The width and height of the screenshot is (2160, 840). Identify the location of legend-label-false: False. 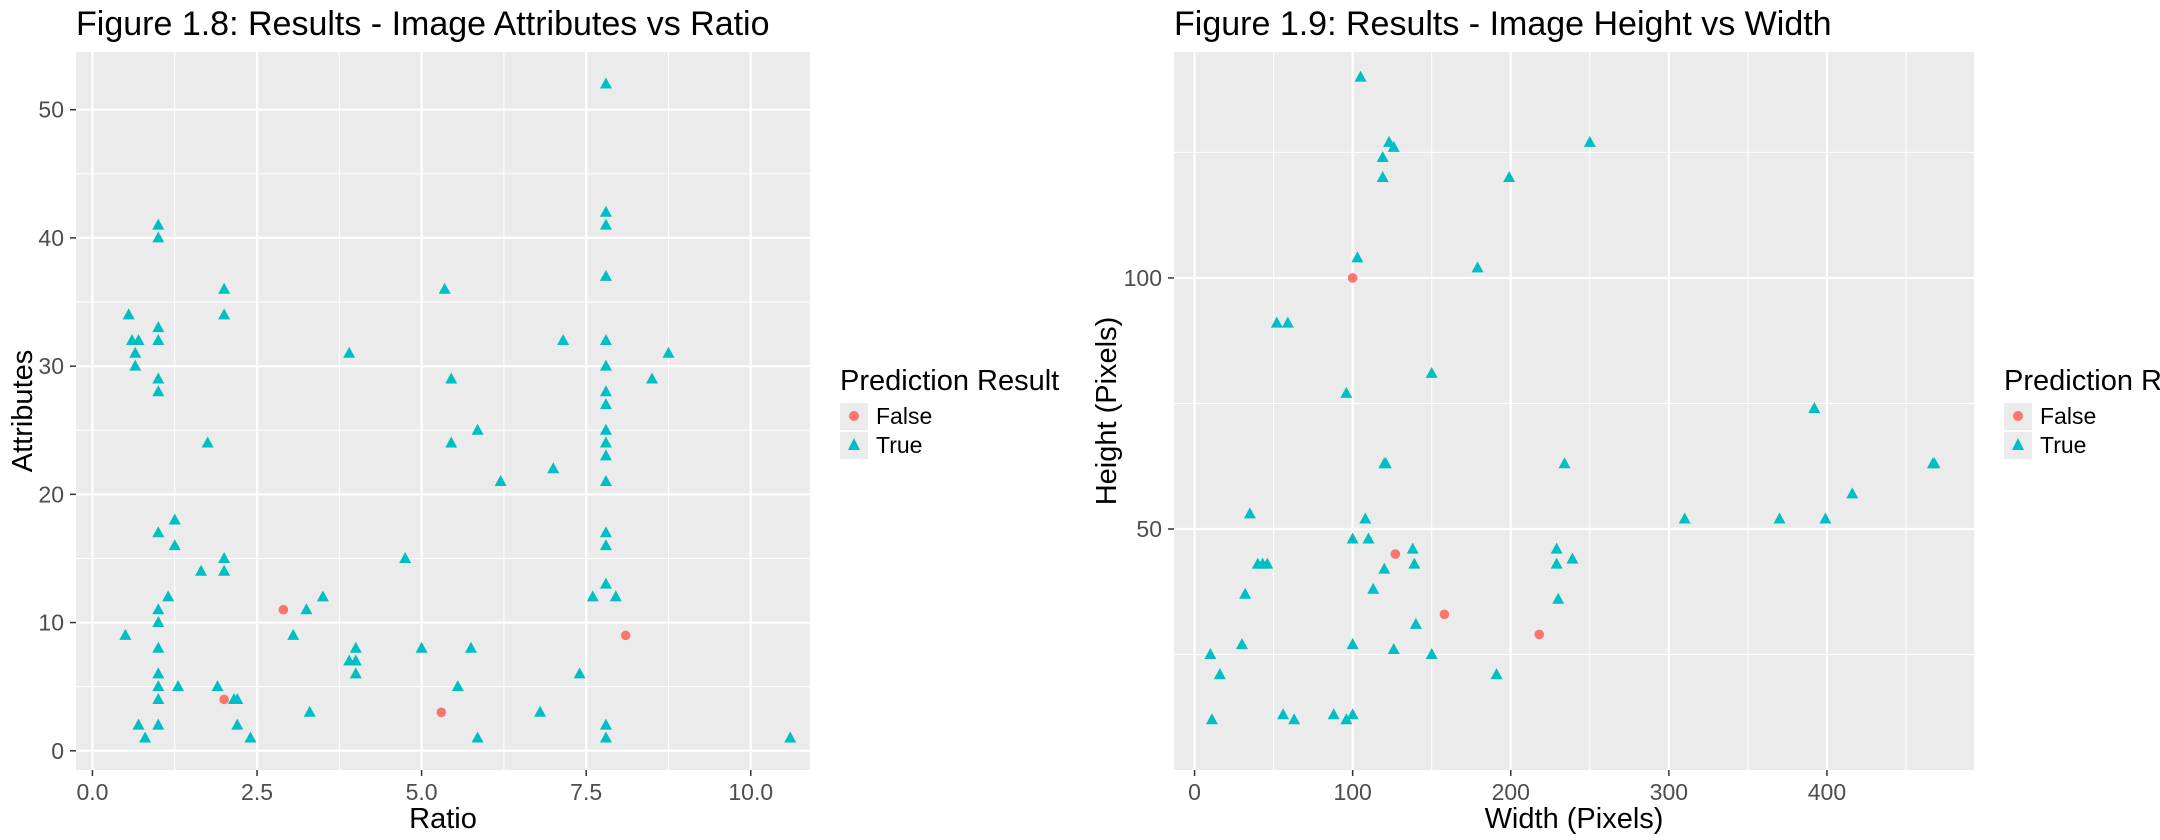
(904, 416).